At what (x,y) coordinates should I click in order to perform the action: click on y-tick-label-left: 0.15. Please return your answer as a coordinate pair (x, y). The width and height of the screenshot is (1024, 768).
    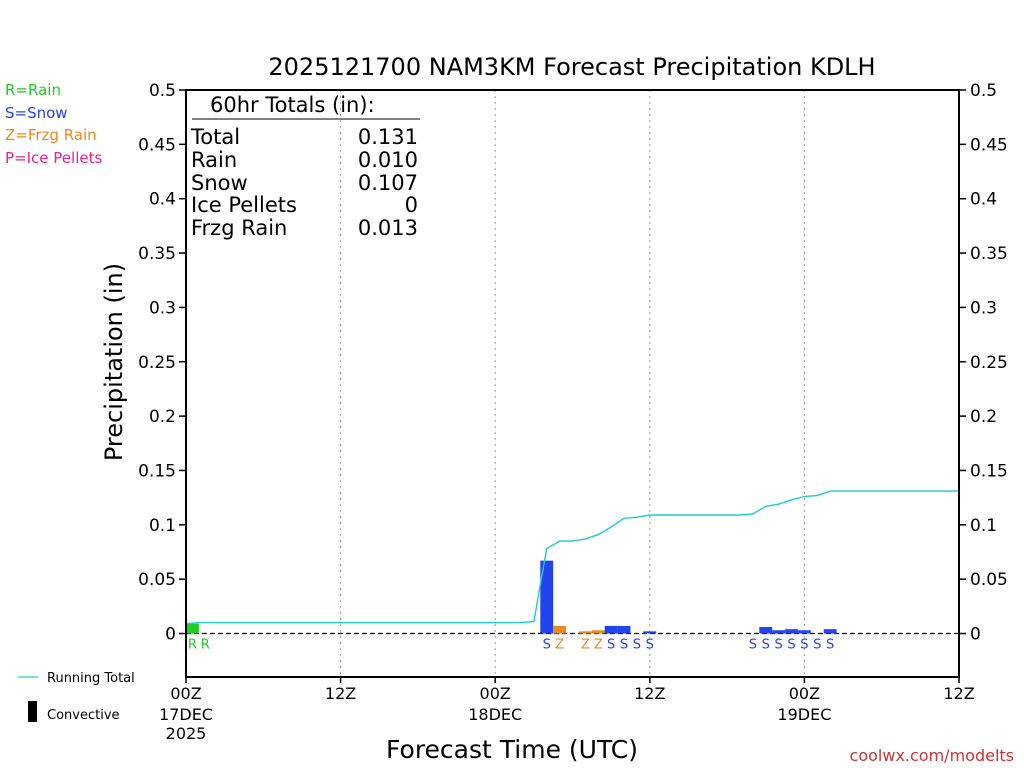
    Looking at the image, I should click on (157, 471).